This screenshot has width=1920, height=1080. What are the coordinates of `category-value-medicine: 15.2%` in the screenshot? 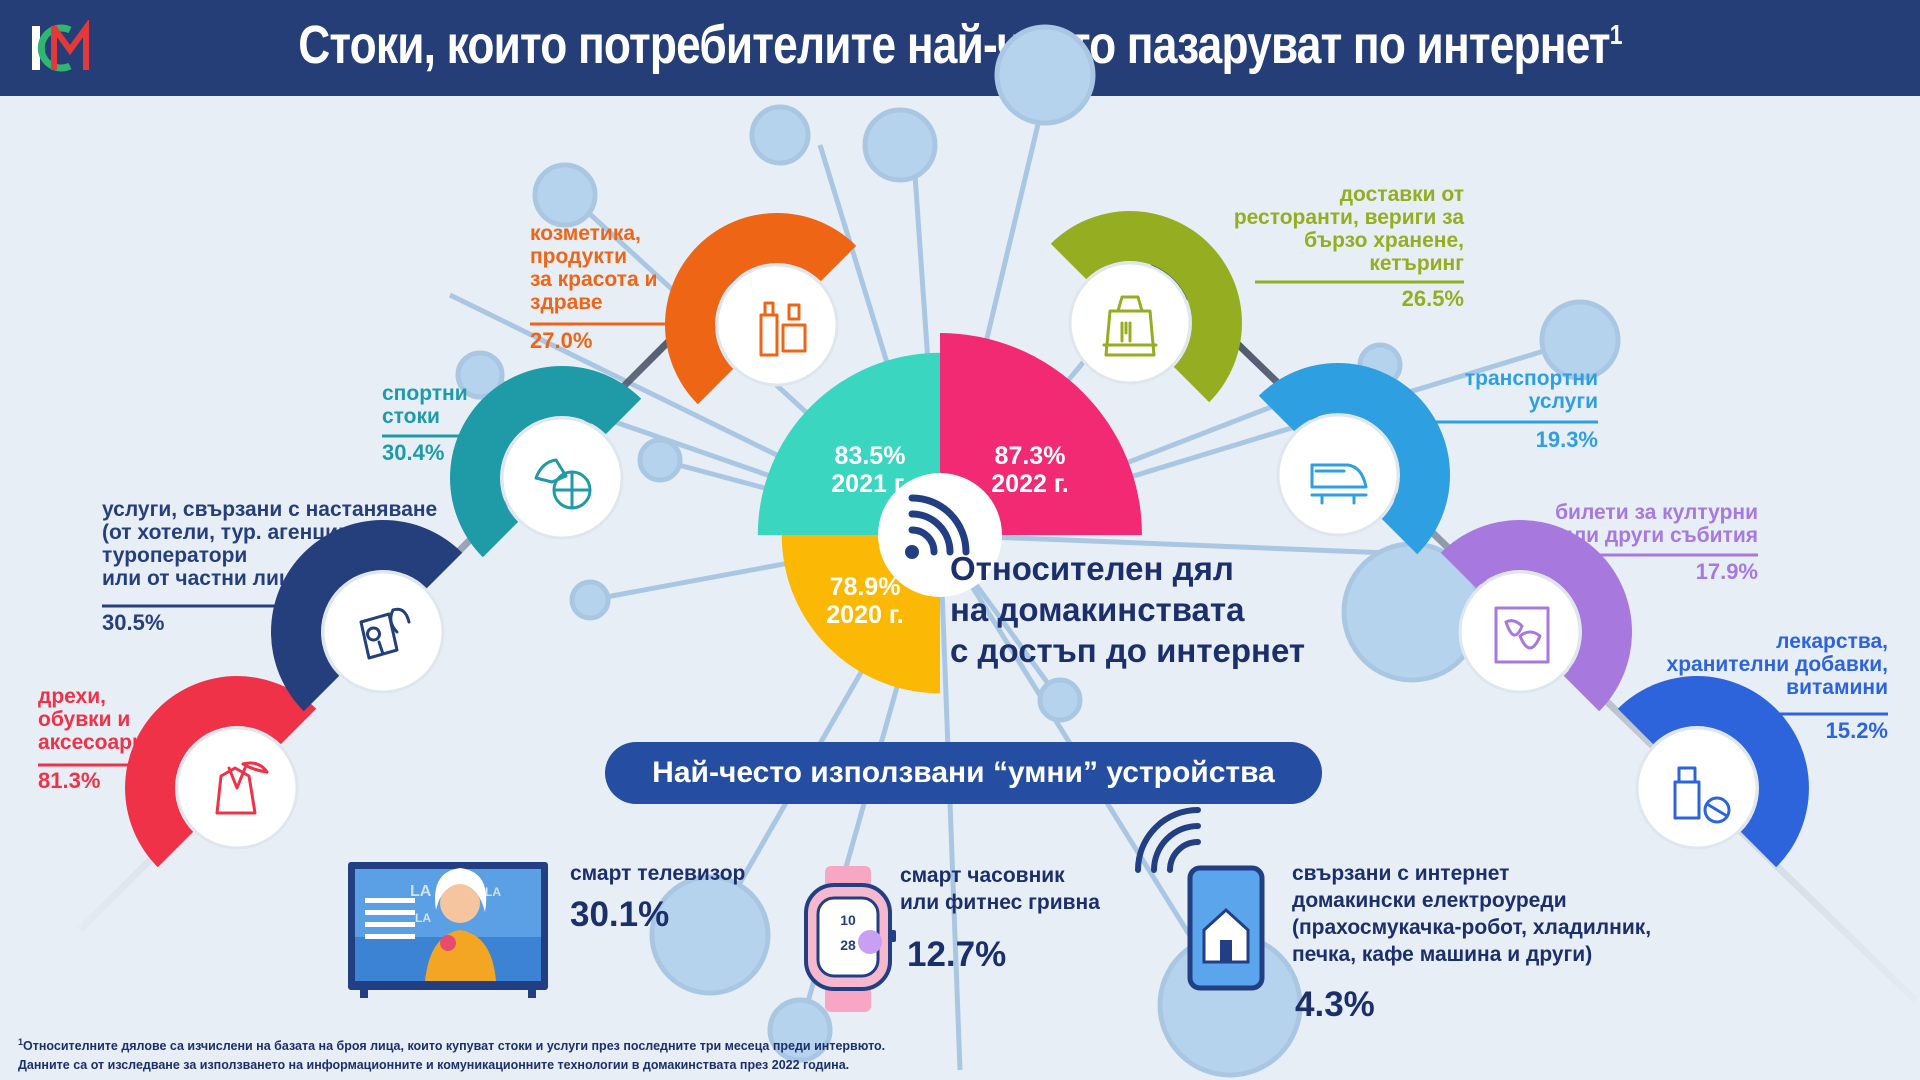 It's located at (1856, 730).